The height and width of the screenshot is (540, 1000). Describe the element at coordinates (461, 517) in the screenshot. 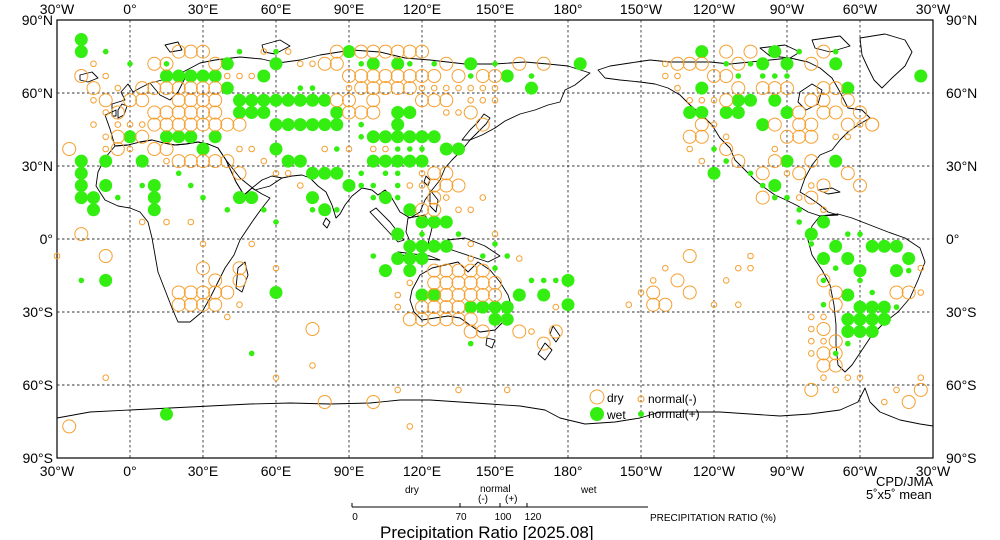

I see `scale-tick-70: 70` at that location.